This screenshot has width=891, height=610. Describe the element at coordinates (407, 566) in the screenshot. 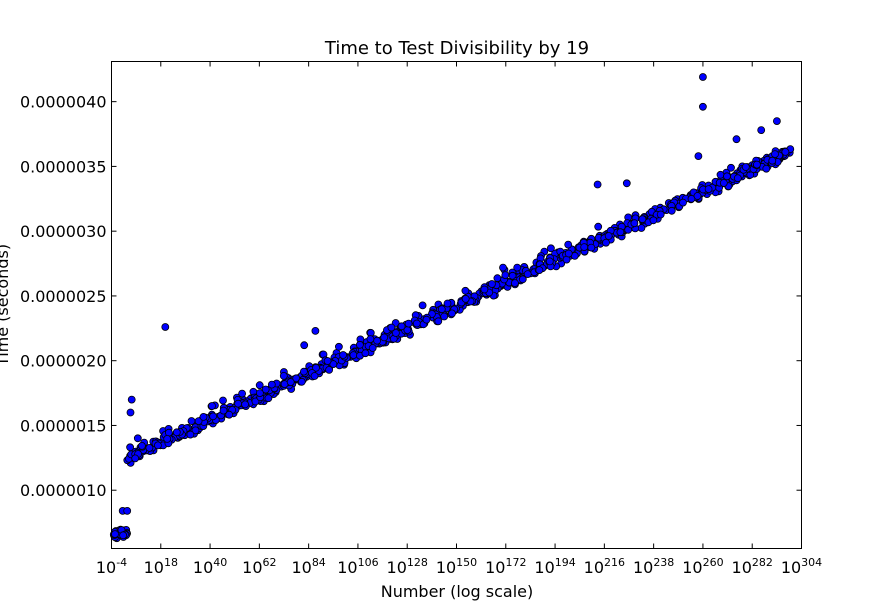

I see `x-tick-label: 10128` at that location.